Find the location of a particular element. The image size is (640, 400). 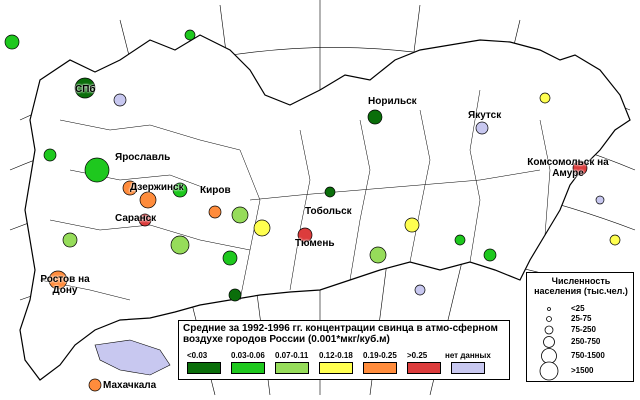

legend-class-label: 0.12-0.18 is located at coordinates (336, 355).